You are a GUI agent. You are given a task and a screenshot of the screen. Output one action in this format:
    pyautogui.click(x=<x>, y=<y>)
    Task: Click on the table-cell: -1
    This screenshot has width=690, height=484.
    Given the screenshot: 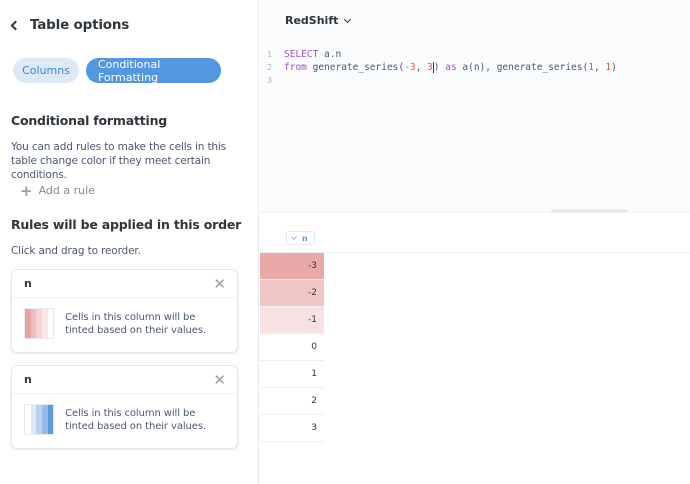 What is the action you would take?
    pyautogui.click(x=292, y=320)
    